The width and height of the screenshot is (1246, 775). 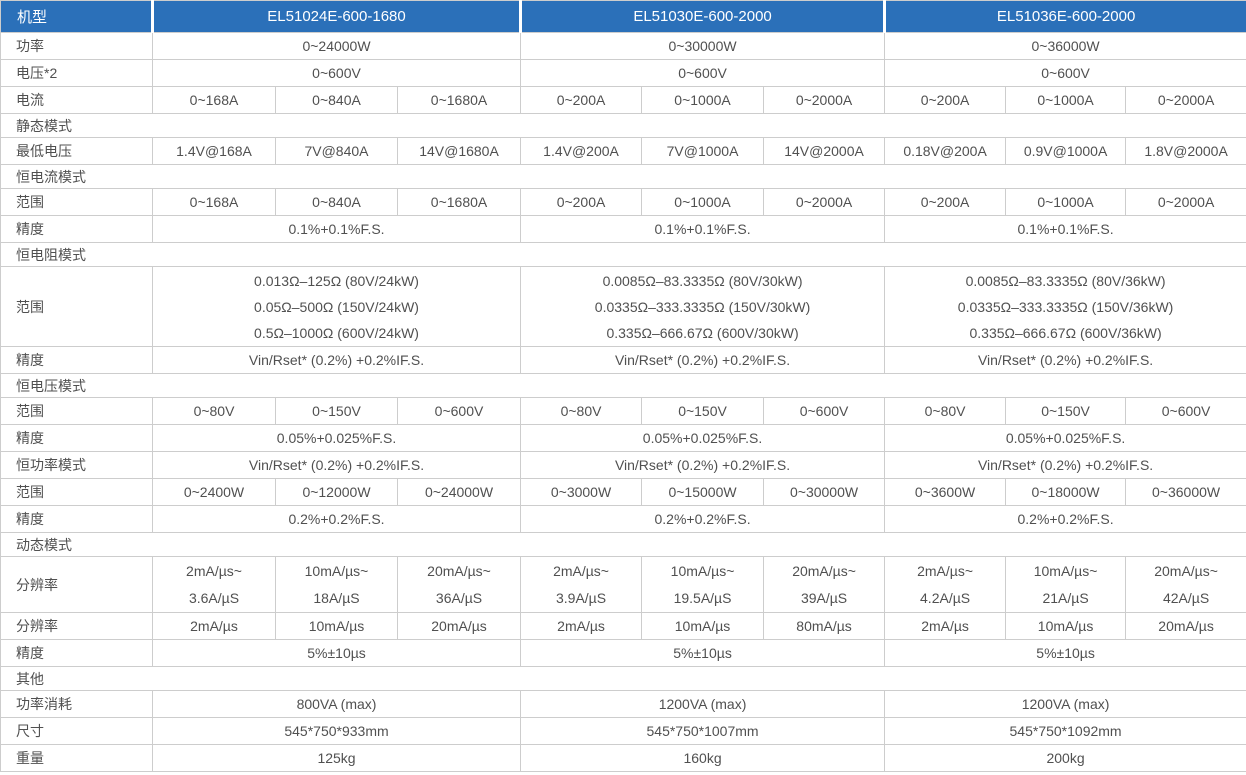 I want to click on row-label: 尺寸, so click(x=76, y=731).